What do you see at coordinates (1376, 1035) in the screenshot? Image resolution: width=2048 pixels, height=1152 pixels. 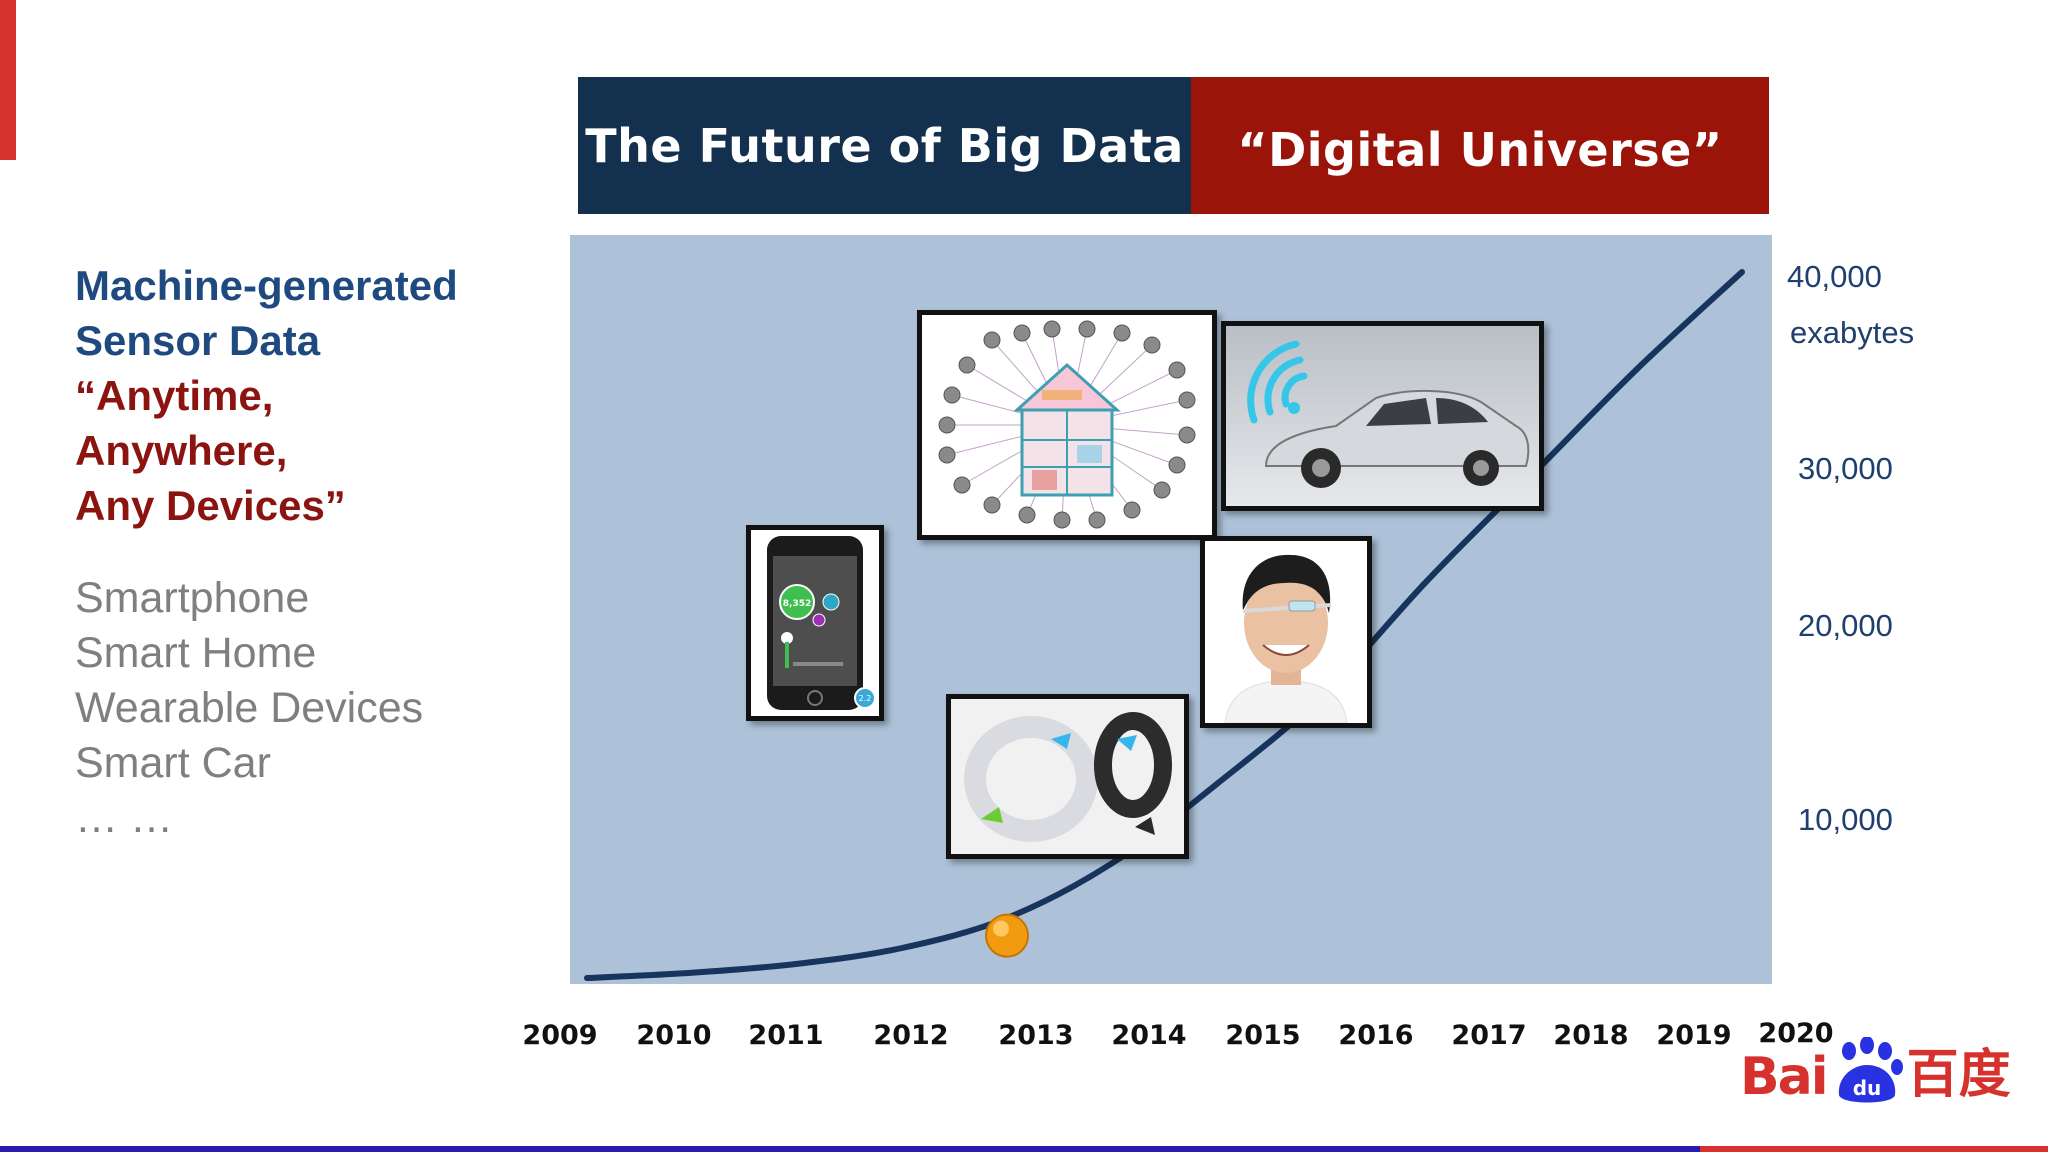 I see `x-tick-2016: 2016` at bounding box center [1376, 1035].